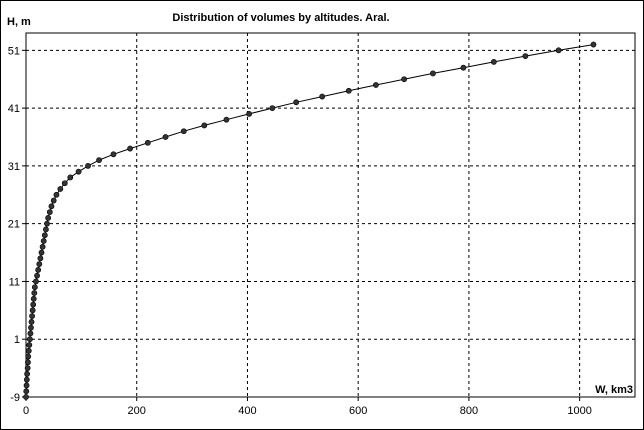  Describe the element at coordinates (14, 167) in the screenshot. I see `y-tick-label: 31` at that location.